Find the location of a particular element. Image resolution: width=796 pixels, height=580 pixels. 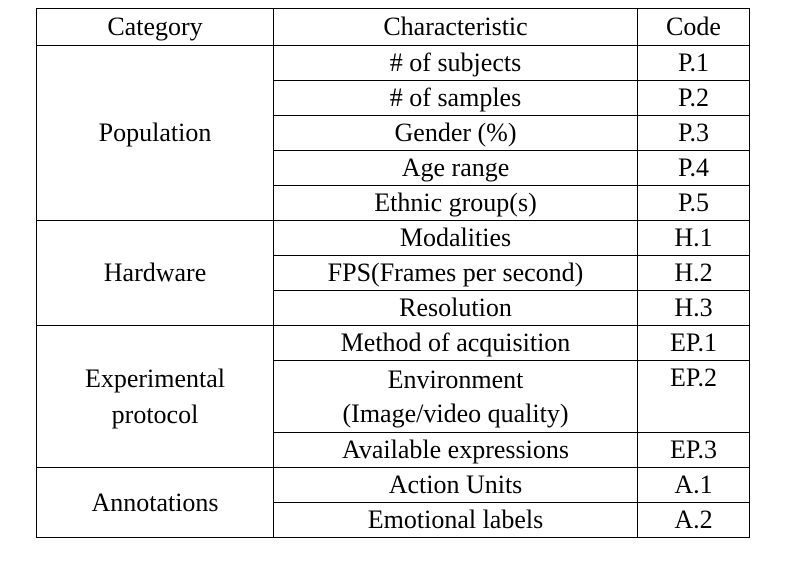

header-category: Category is located at coordinates (155, 27).